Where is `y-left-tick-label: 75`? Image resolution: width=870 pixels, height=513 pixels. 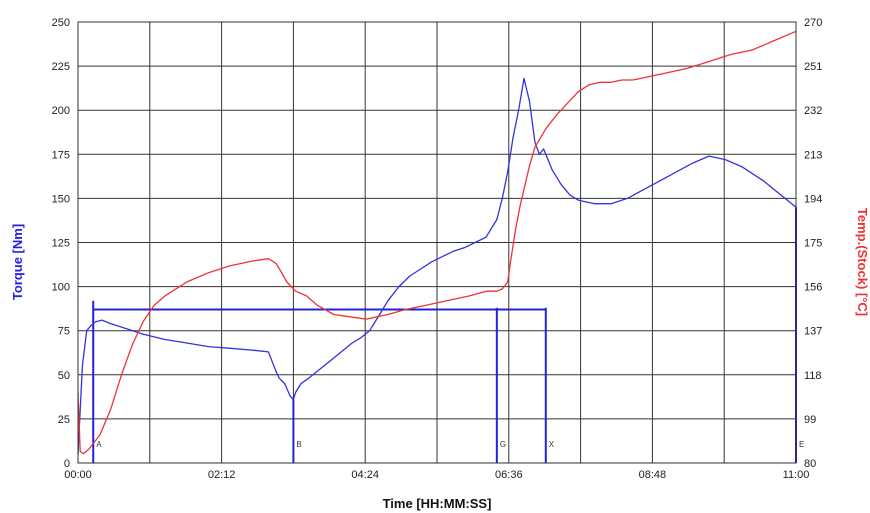 y-left-tick-label: 75 is located at coordinates (64, 332).